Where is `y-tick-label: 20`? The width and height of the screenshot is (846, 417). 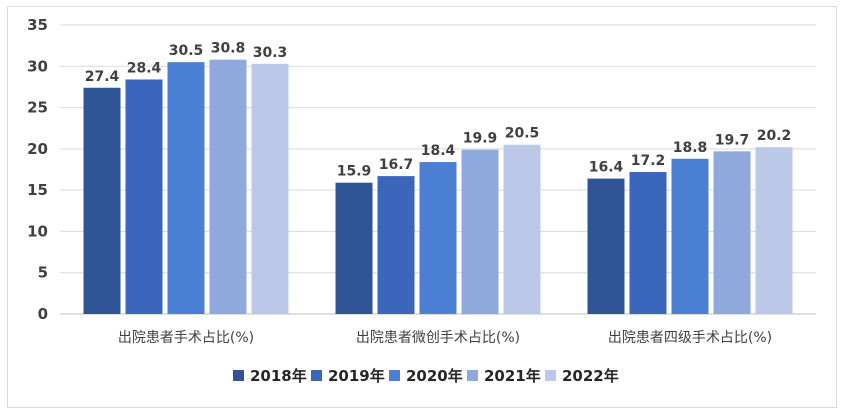 y-tick-label: 20 is located at coordinates (37, 149).